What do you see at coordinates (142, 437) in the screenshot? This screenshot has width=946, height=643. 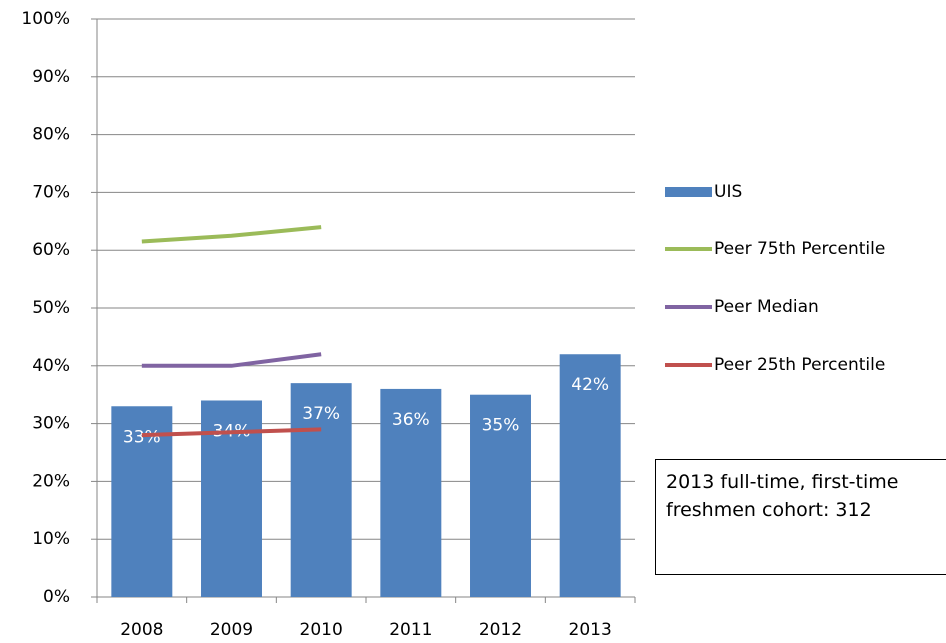 I see `data-label: 33%` at bounding box center [142, 437].